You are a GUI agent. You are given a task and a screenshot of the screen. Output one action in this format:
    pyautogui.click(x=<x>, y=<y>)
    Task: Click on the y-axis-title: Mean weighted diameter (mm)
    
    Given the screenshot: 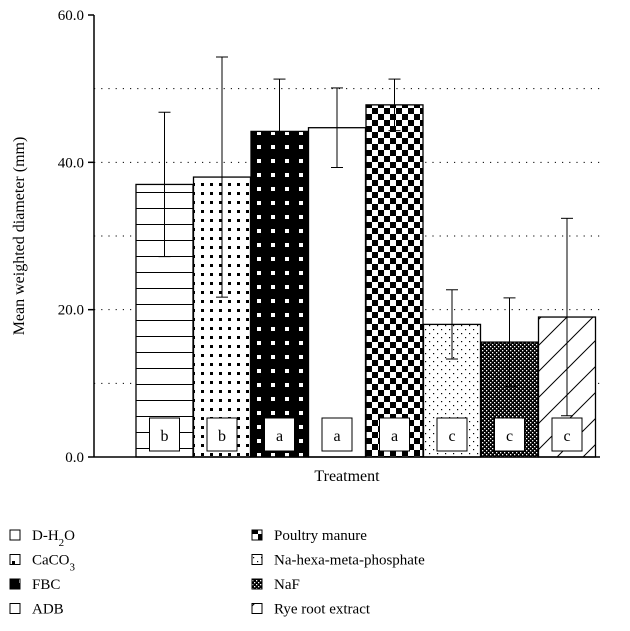 What is the action you would take?
    pyautogui.click(x=19, y=236)
    